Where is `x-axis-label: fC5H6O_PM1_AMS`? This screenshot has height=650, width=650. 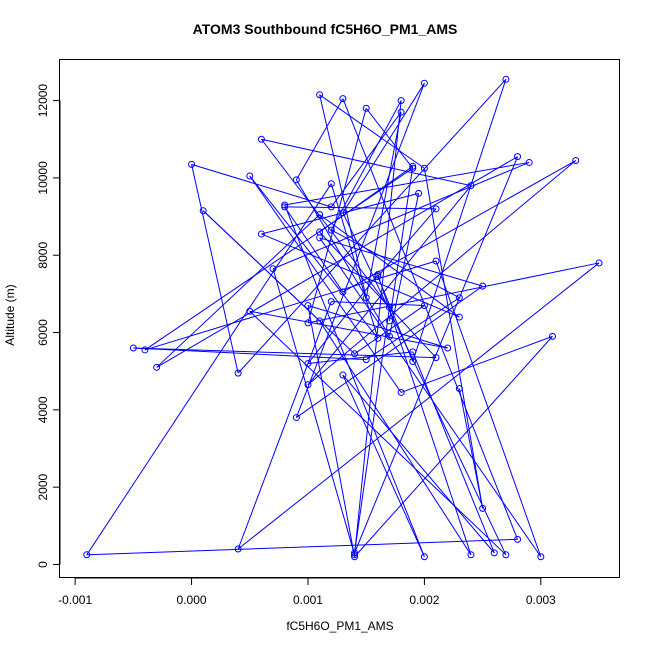 x-axis-label: fC5H6O_PM1_AMS is located at coordinates (340, 626).